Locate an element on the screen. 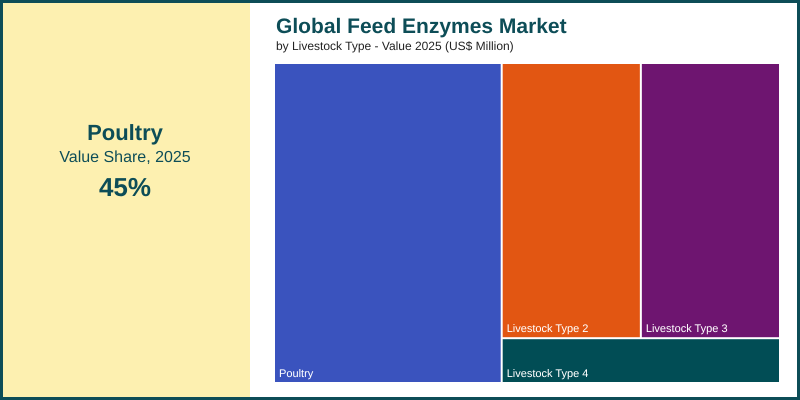 This screenshot has width=800, height=400. category-label: Livestock Type 2 is located at coordinates (547, 329).